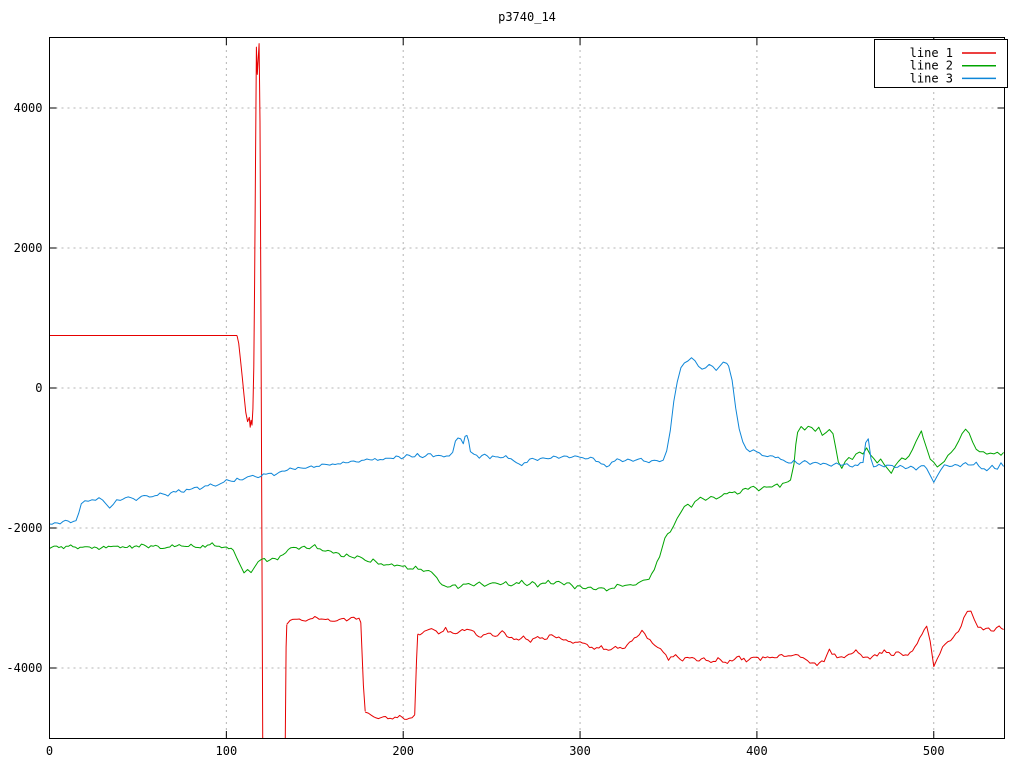 The height and width of the screenshot is (768, 1024). Describe the element at coordinates (931, 66) in the screenshot. I see `legend-label-2: line 2` at that location.